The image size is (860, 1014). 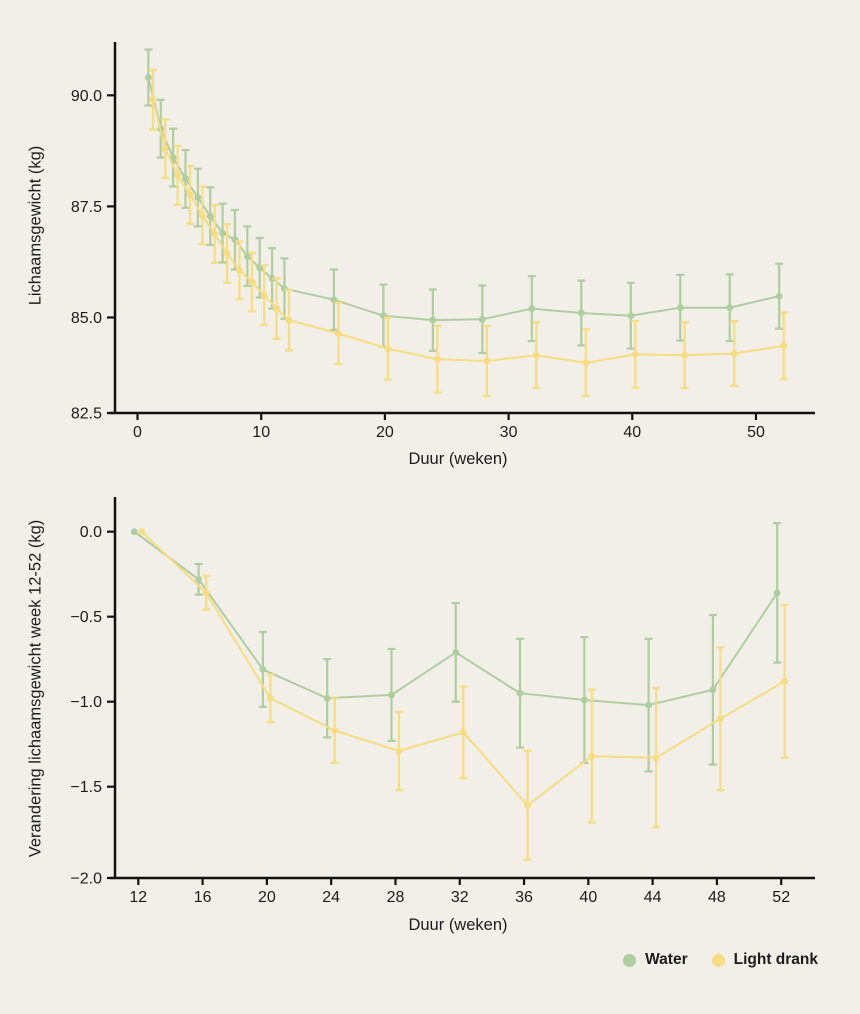 I want to click on water-series-marker-icon, so click(x=630, y=960).